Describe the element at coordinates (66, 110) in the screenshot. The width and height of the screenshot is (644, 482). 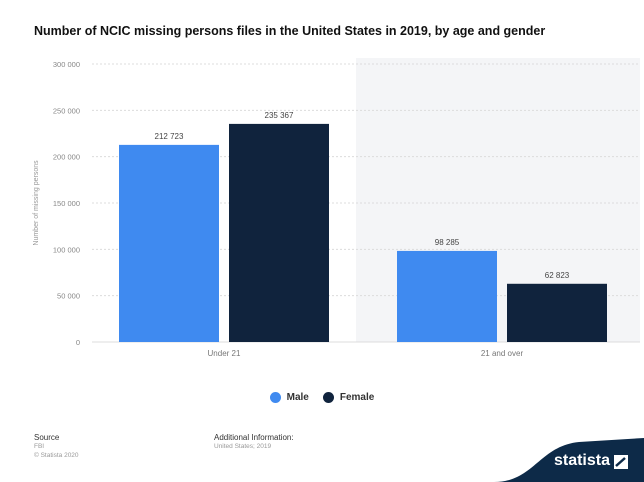
I see `y-tick-label: 250 000` at that location.